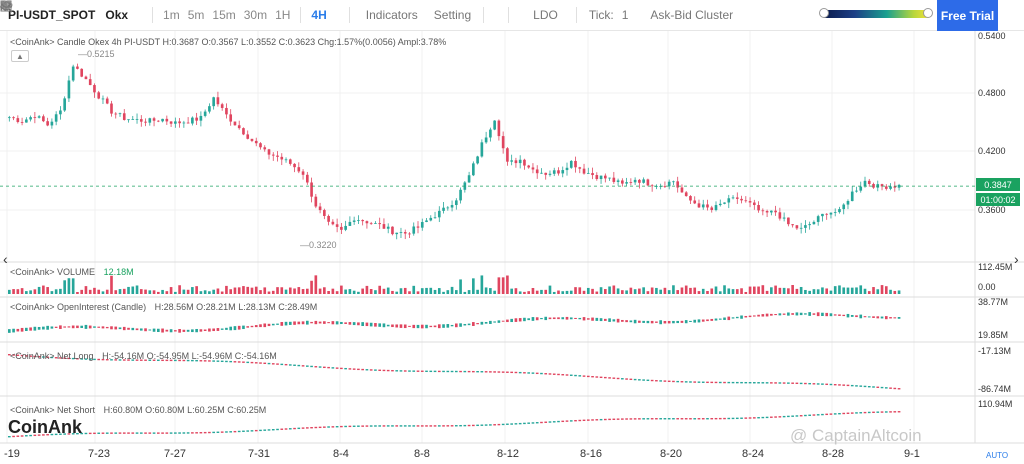 The height and width of the screenshot is (464, 1024). I want to click on color-gradient-slider, so click(876, 13).